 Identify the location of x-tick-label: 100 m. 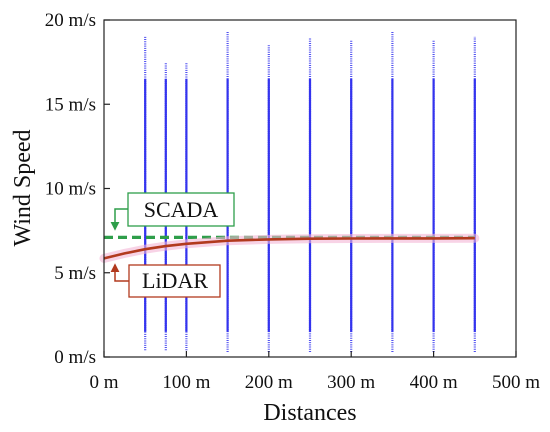
(186, 382).